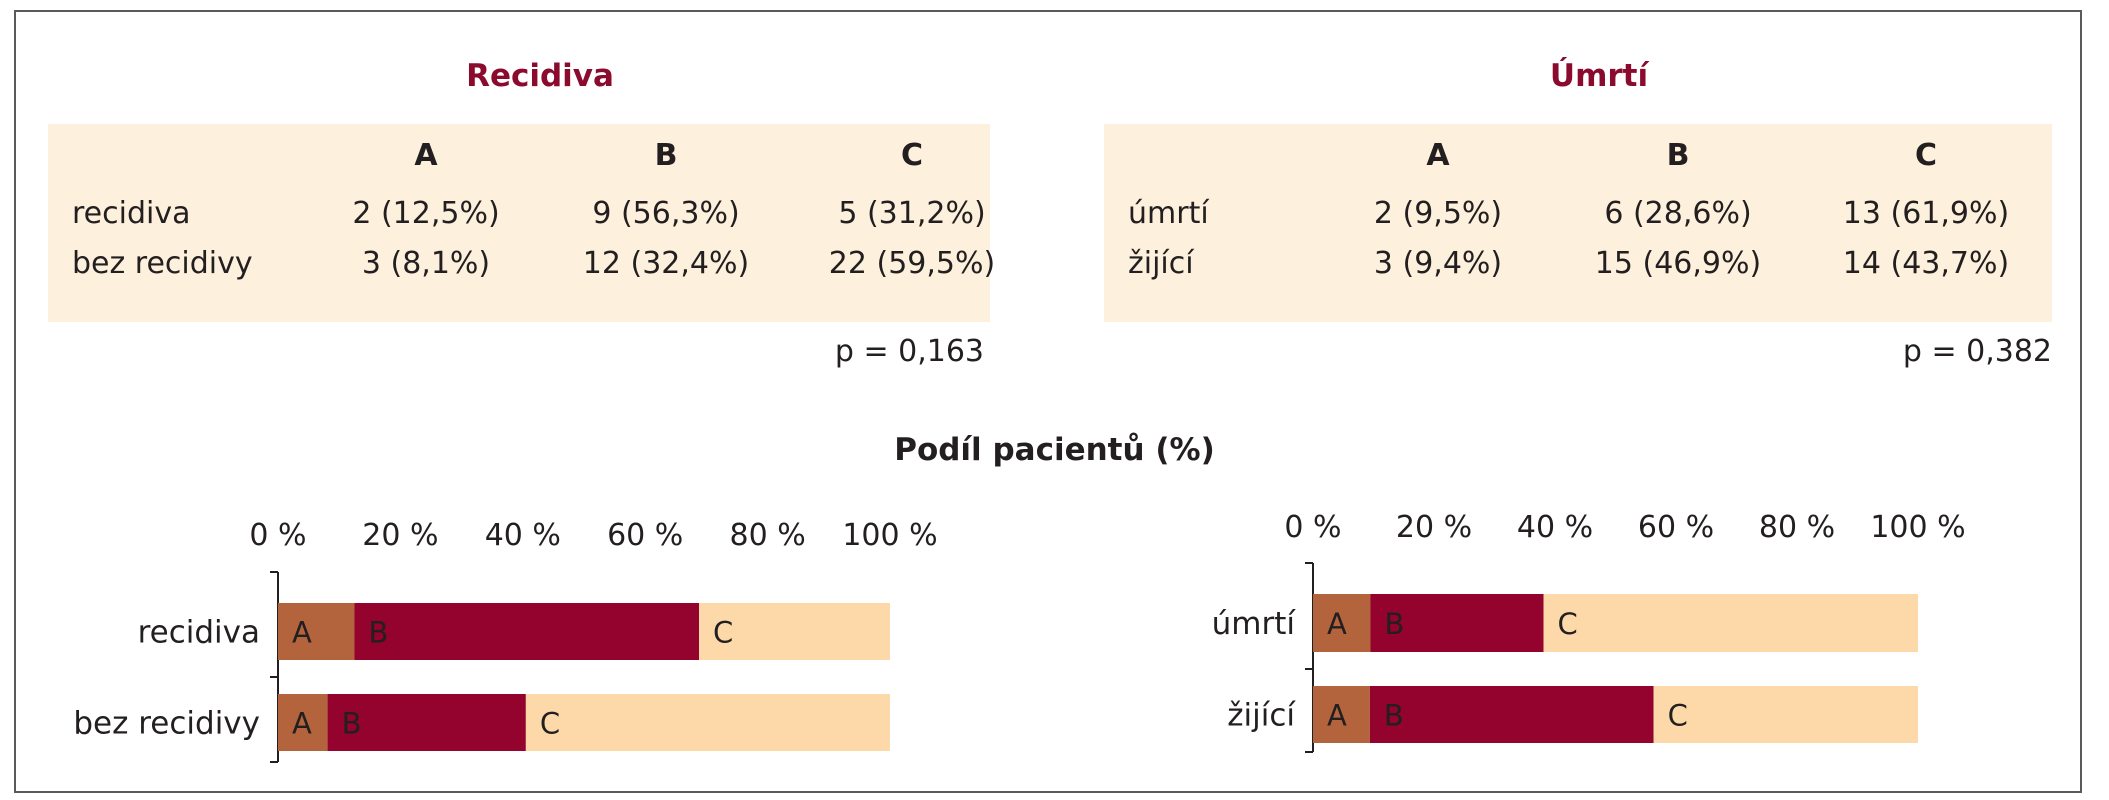 The width and height of the screenshot is (2109, 800). Describe the element at coordinates (426, 263) in the screenshot. I see `table-cell: 3 (8,1%)` at that location.